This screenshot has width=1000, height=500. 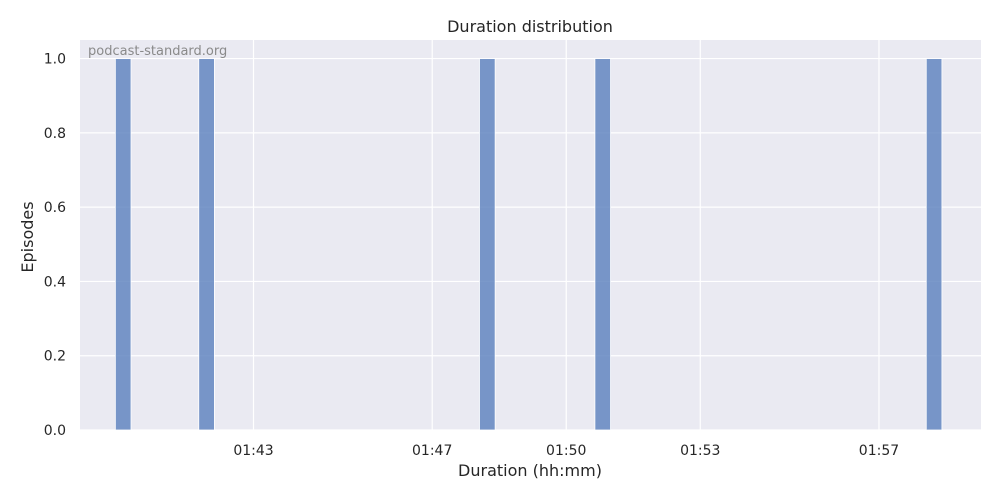 I want to click on y-tick-label: 0.2, so click(x=55, y=357).